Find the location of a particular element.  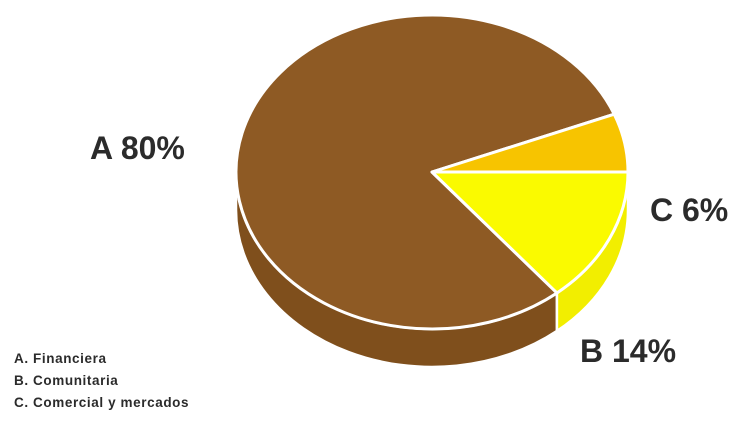

slice-b is located at coordinates (530, 232).